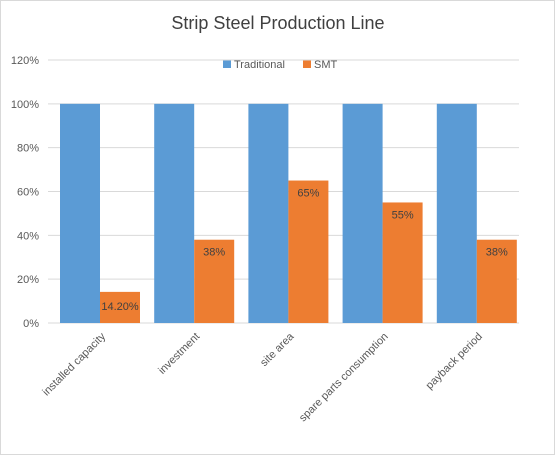  What do you see at coordinates (326, 65) in the screenshot?
I see `legend-label-smt: SMT` at bounding box center [326, 65].